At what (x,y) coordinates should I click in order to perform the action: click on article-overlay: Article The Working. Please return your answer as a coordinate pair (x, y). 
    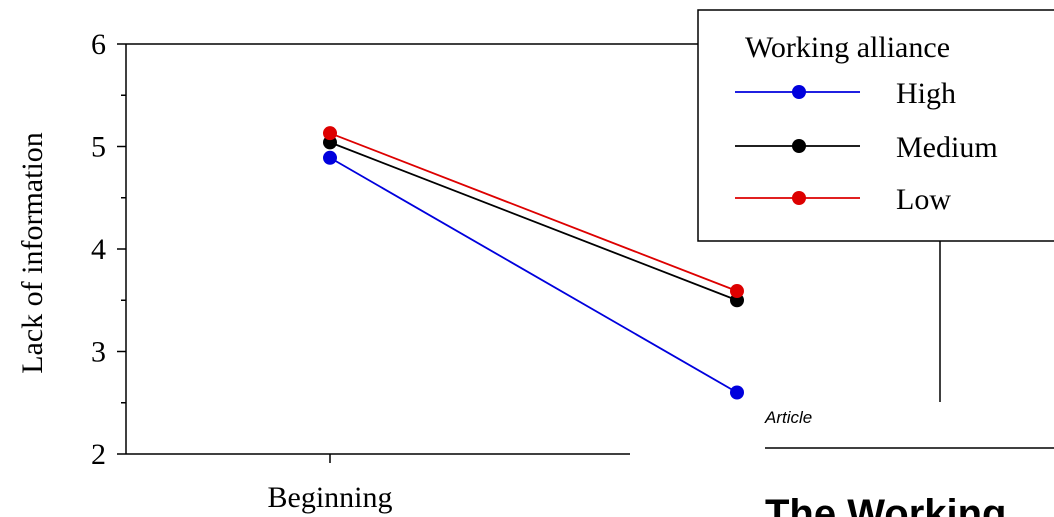
    Looking at the image, I should click on (909, 378).